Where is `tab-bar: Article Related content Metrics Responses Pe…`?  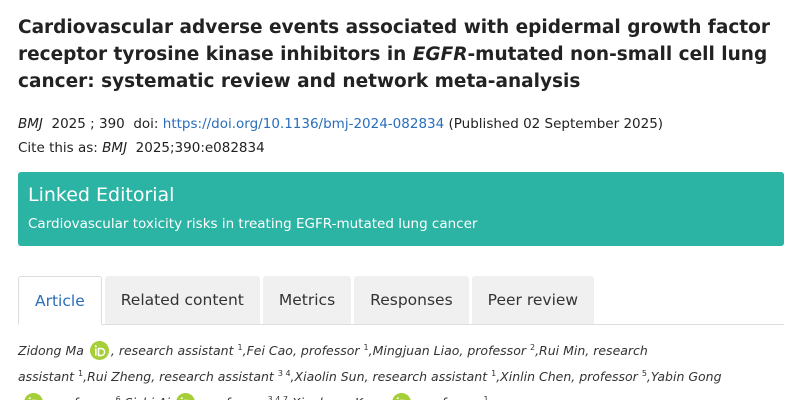 tab-bar: Article Related content Metrics Responses Pe… is located at coordinates (401, 300).